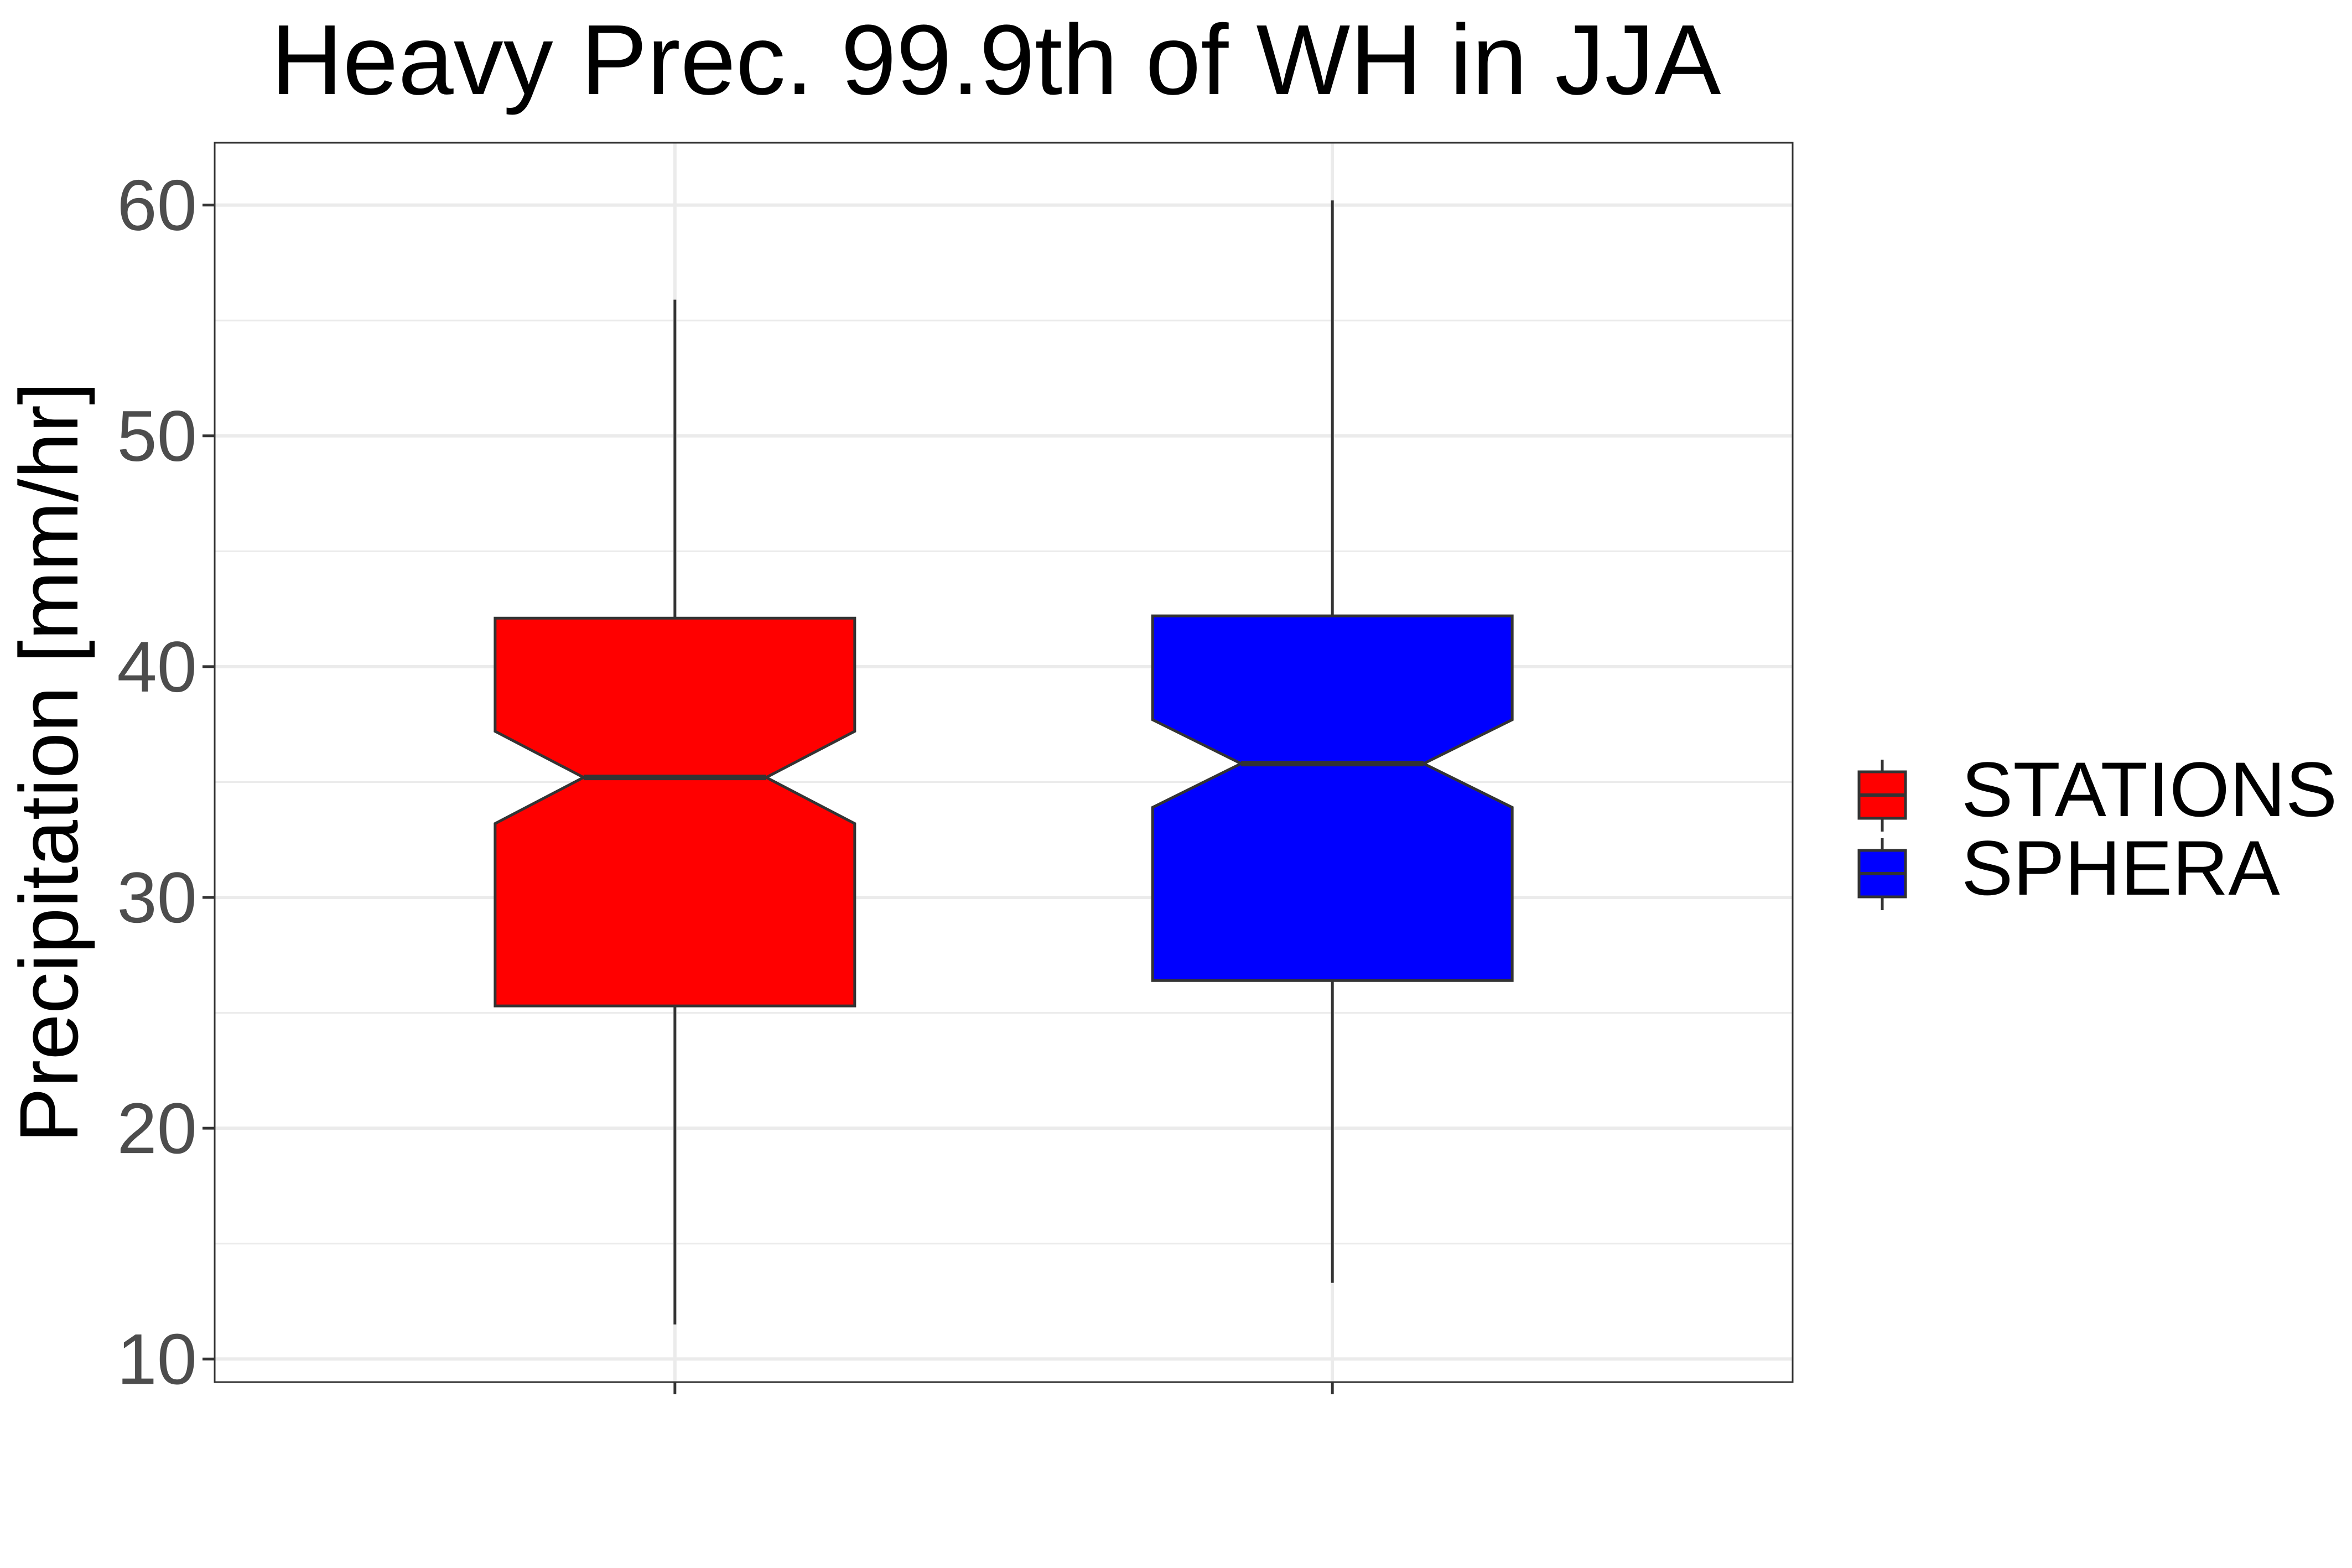 This screenshot has height=1568, width=2352. Describe the element at coordinates (996, 60) in the screenshot. I see `chart-title: Heavy Prec. 99.9th of WH in JJA` at that location.